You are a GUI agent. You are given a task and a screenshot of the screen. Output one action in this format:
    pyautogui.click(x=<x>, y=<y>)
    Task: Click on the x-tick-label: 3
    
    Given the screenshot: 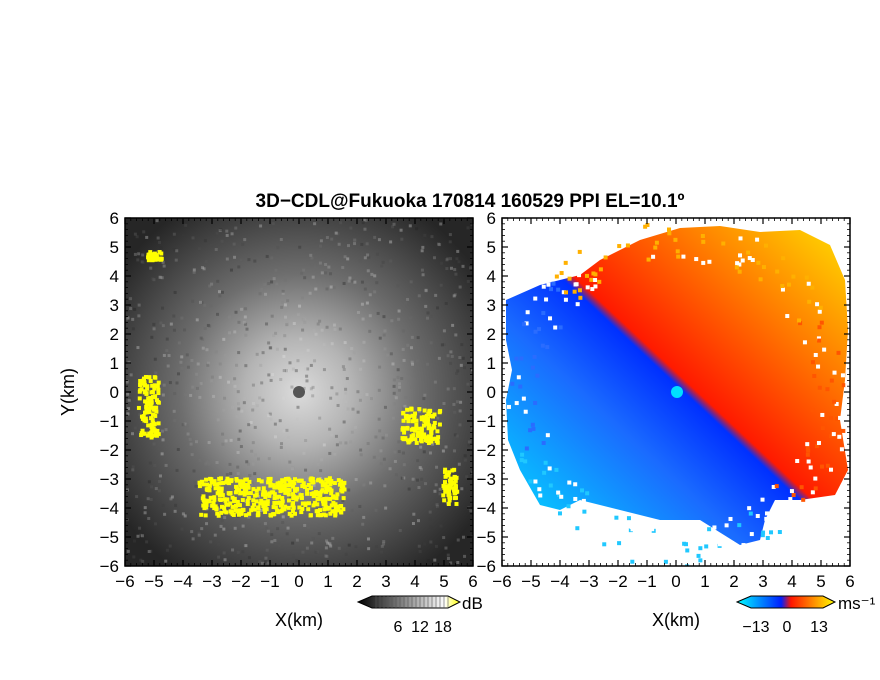 What is the action you would take?
    pyautogui.click(x=385, y=581)
    